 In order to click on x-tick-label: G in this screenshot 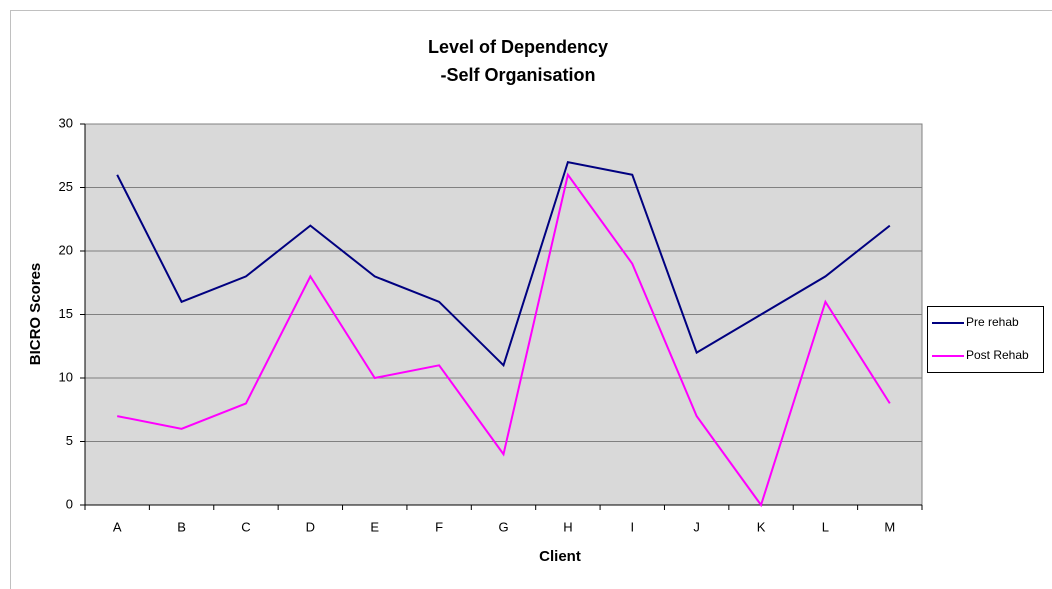, I will do `click(503, 526)`.